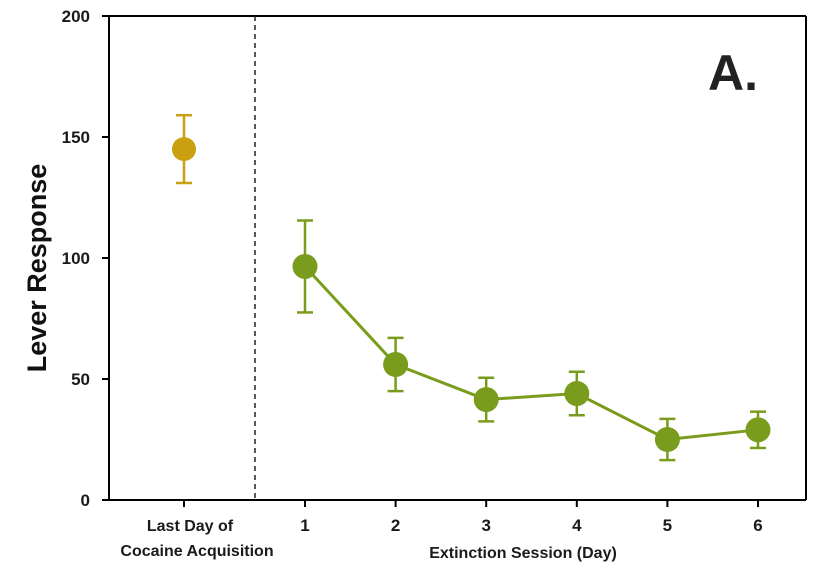  What do you see at coordinates (190, 526) in the screenshot?
I see `acquisition-label-line-1: Last Day of` at bounding box center [190, 526].